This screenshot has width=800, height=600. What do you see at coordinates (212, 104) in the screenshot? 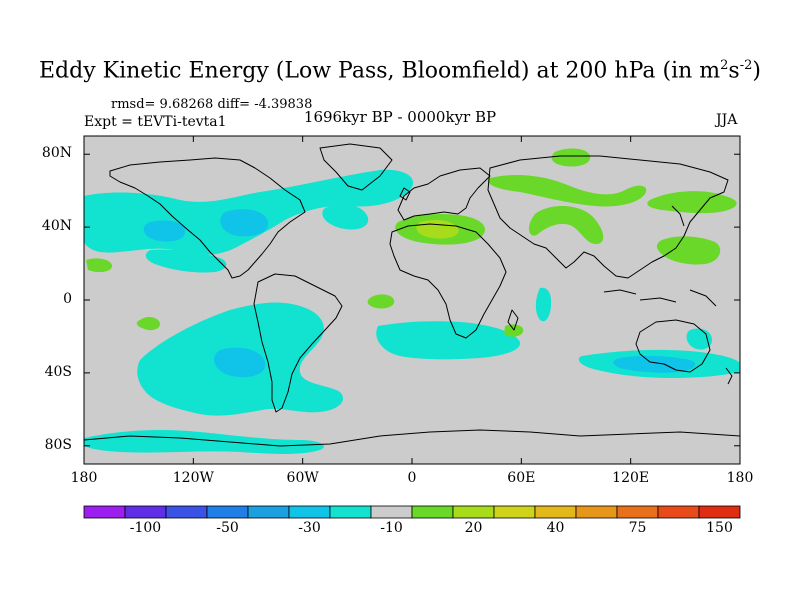
I see `stats-text: rmsd= 9.68268 diff= -4.39838` at bounding box center [212, 104].